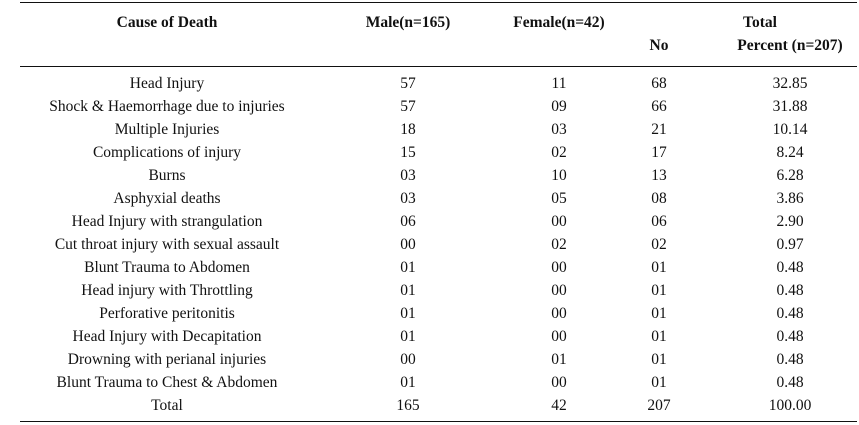 This screenshot has width=859, height=425. What do you see at coordinates (167, 290) in the screenshot?
I see `cell-cause: Head injury with Throttling` at bounding box center [167, 290].